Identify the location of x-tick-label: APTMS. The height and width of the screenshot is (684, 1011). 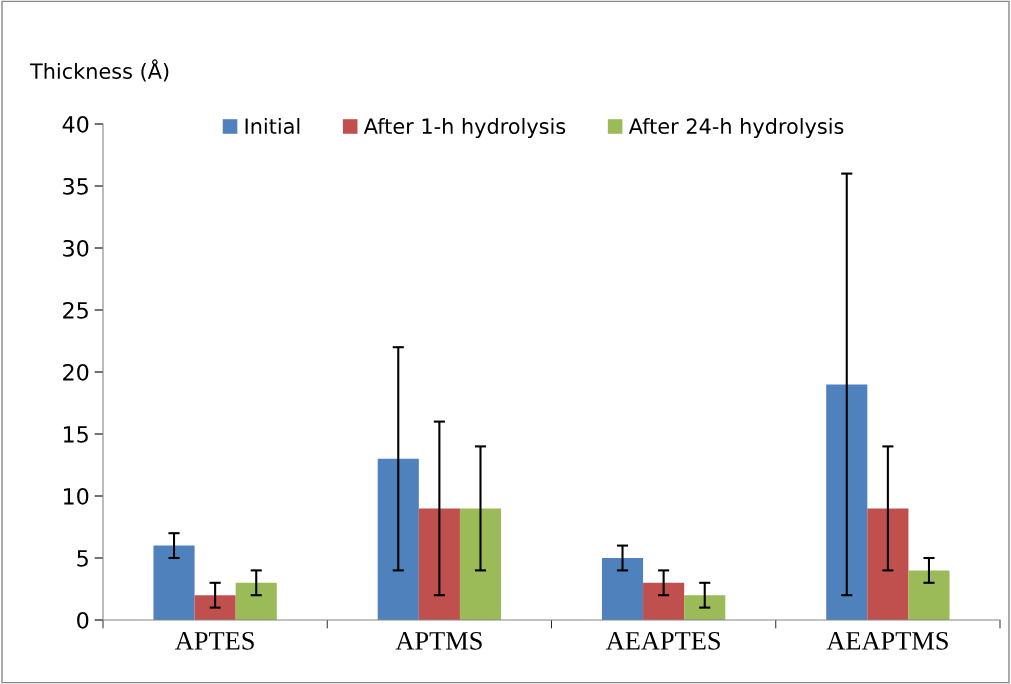
(438, 640).